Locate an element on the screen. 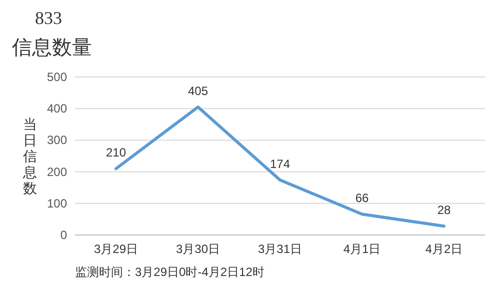 The width and height of the screenshot is (500, 297). data-label: 66 is located at coordinates (362, 198).